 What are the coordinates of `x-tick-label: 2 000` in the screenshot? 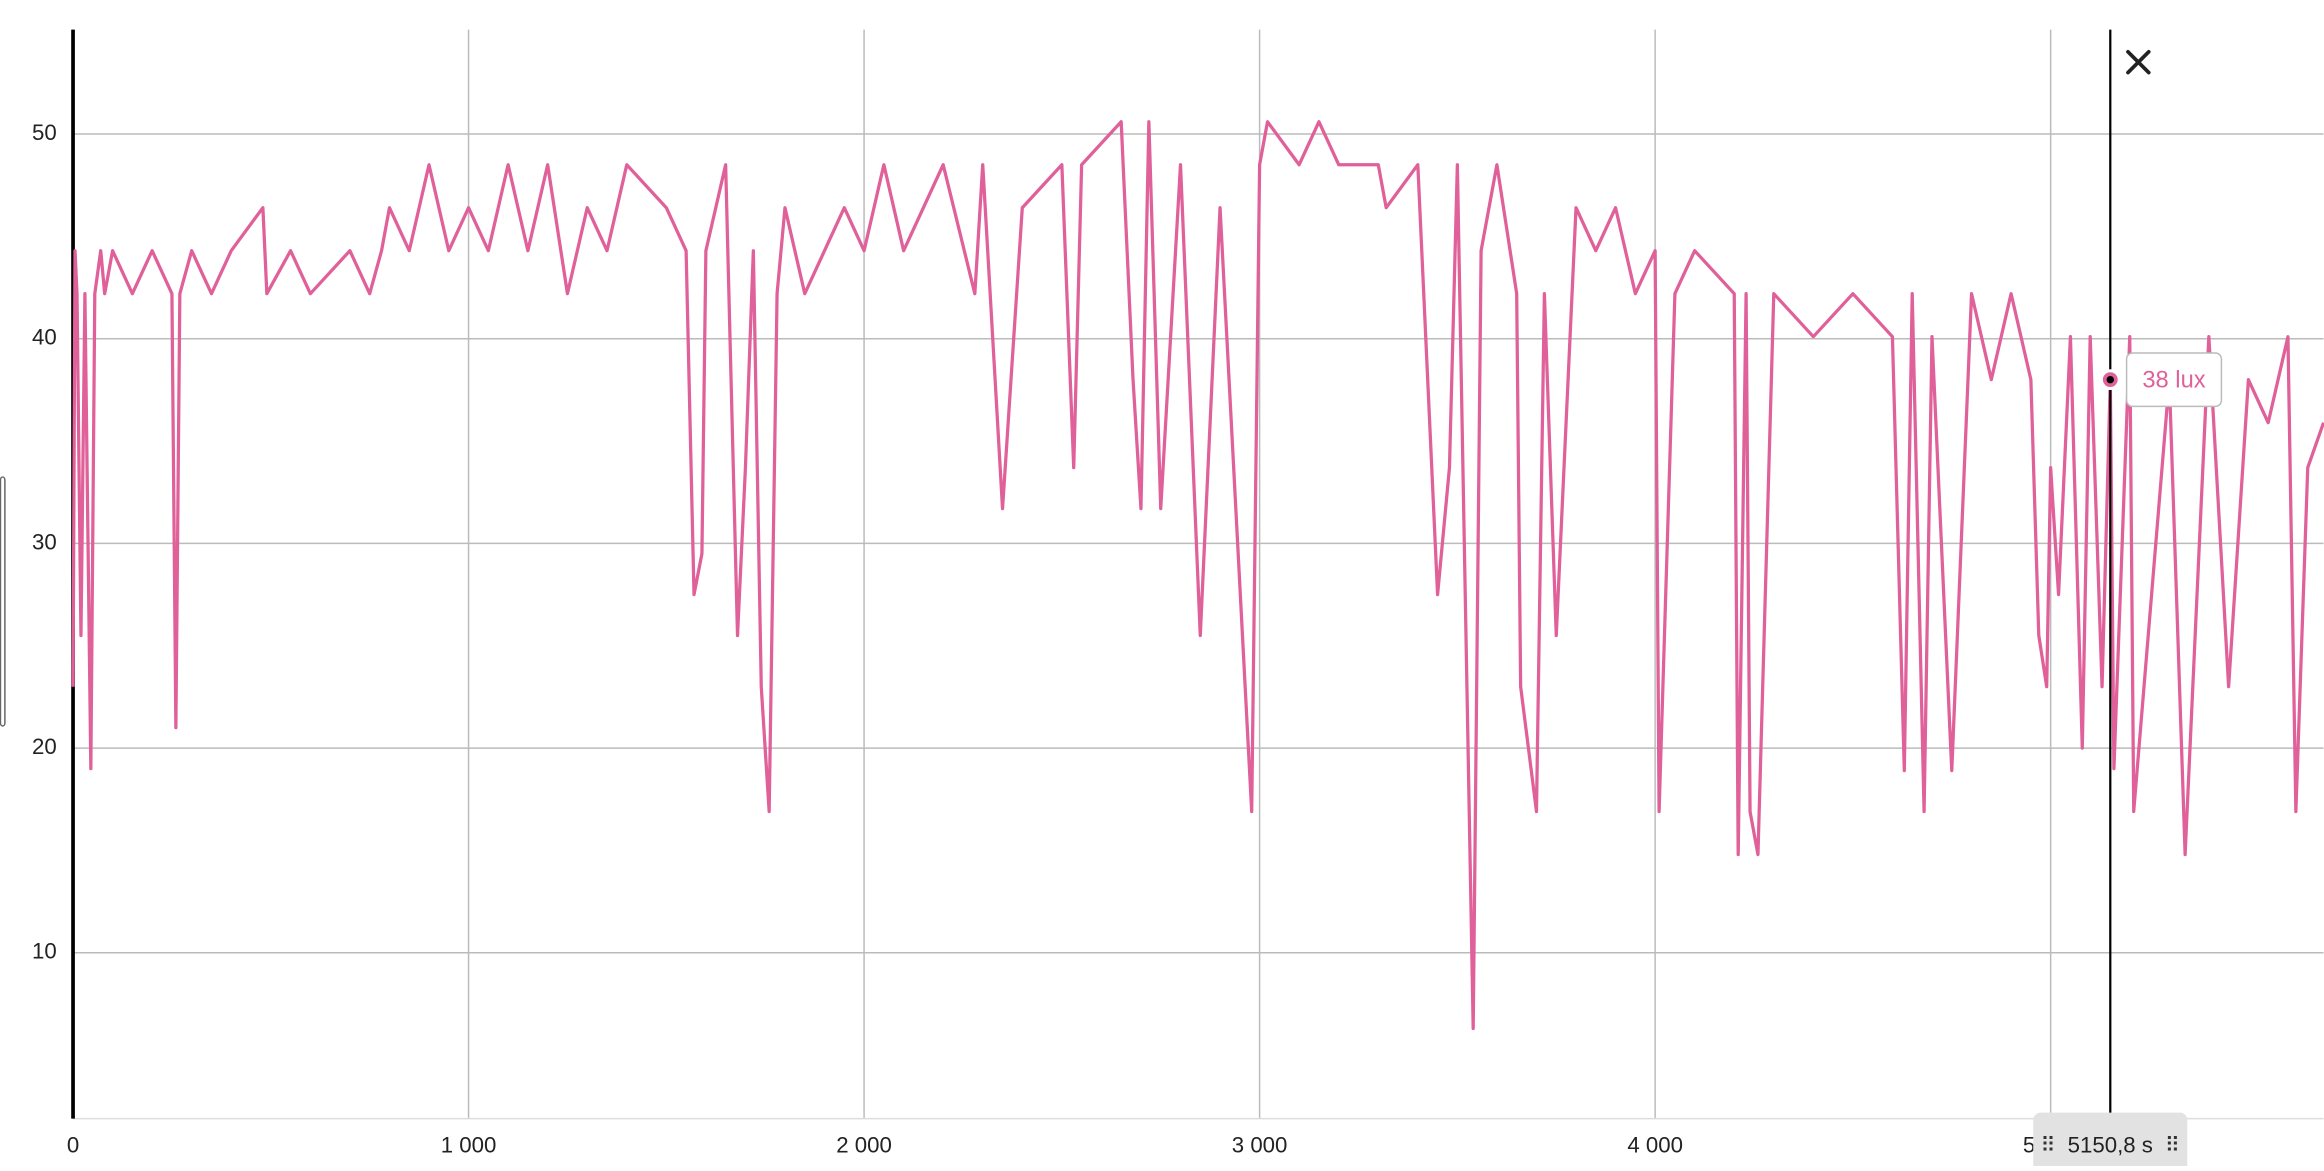 It's located at (864, 1145).